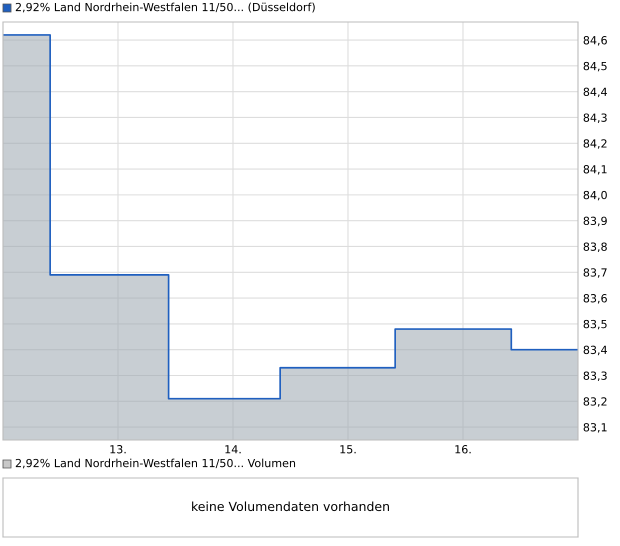  What do you see at coordinates (595, 428) in the screenshot?
I see `y-tick-label: 83,1` at bounding box center [595, 428].